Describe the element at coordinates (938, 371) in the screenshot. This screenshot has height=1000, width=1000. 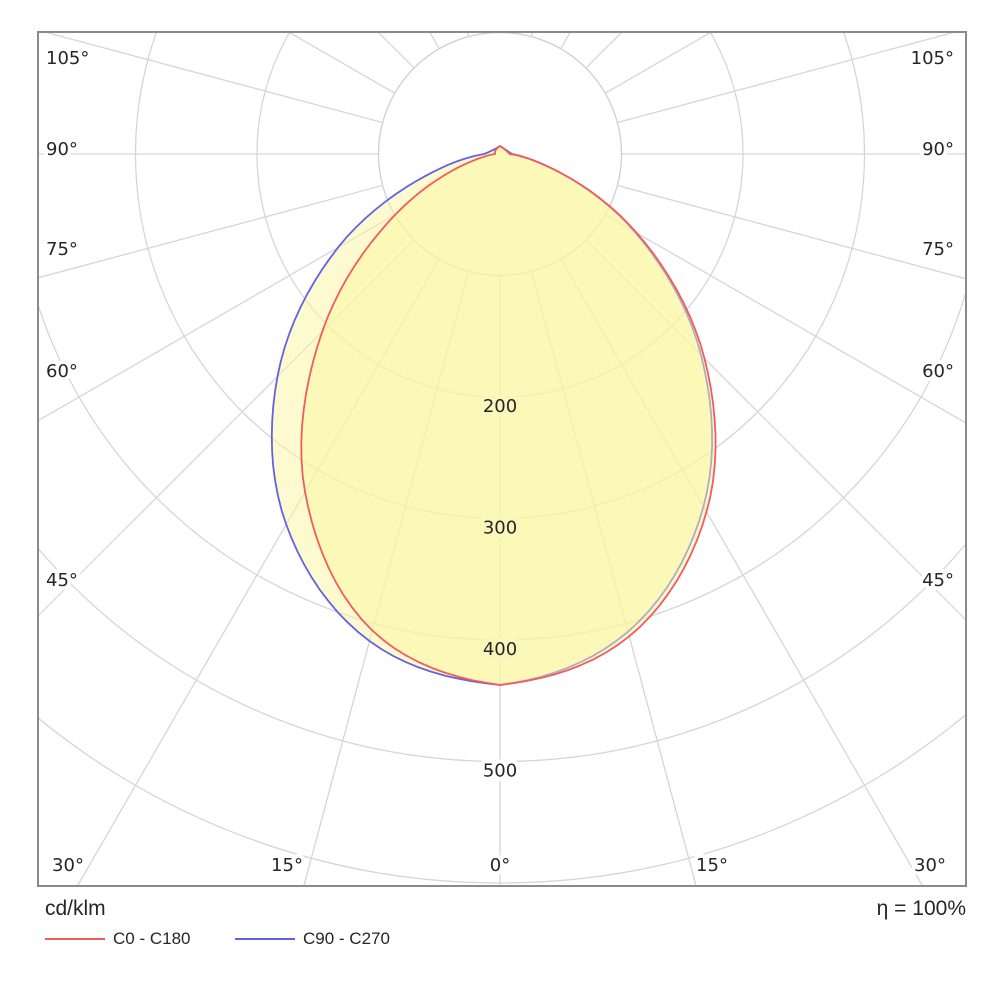
I see `angle-label-right-60: 60°` at that location.